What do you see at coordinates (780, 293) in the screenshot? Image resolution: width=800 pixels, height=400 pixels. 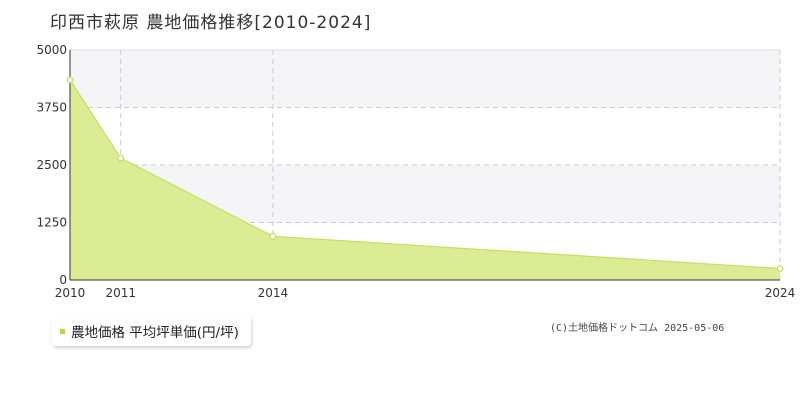 I see `x-tick-label: 2024` at bounding box center [780, 293].